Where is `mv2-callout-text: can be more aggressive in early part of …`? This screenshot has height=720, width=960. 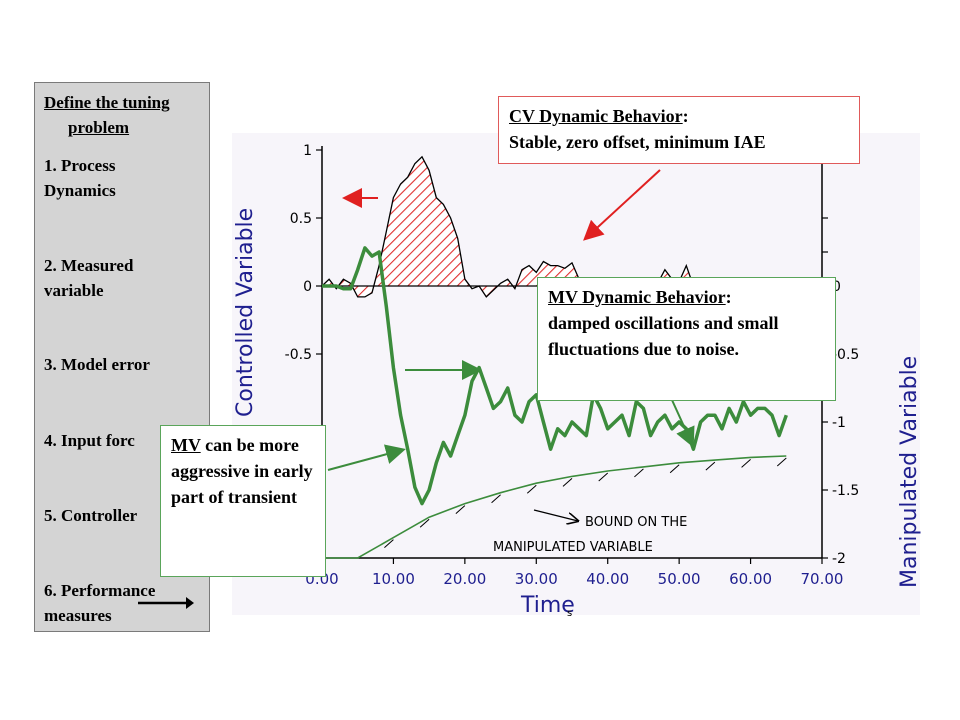 mv2-callout-text: can be more aggressive in early part of … is located at coordinates (242, 471).